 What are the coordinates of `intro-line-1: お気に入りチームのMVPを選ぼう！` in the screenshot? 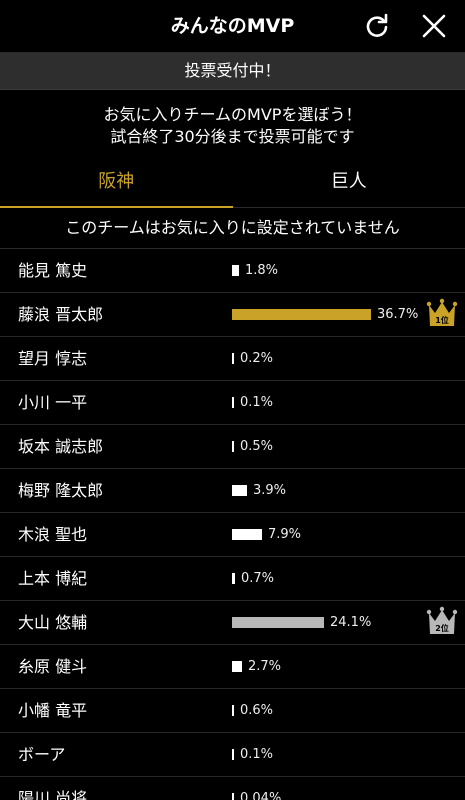 It's located at (232, 115).